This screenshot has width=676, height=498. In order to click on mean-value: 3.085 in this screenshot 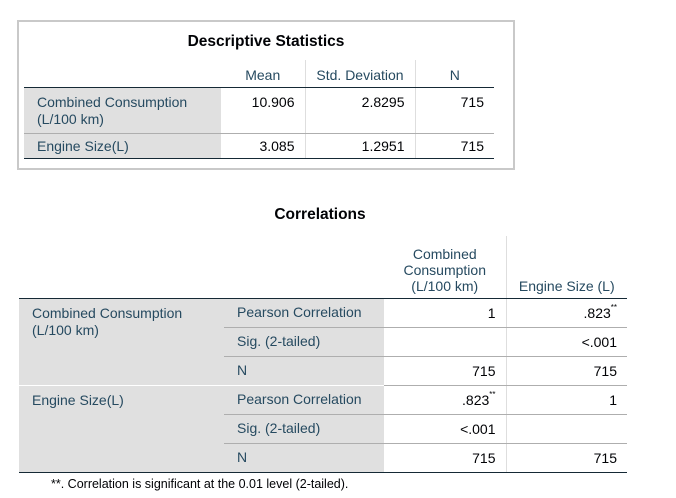, I will do `click(263, 146)`.